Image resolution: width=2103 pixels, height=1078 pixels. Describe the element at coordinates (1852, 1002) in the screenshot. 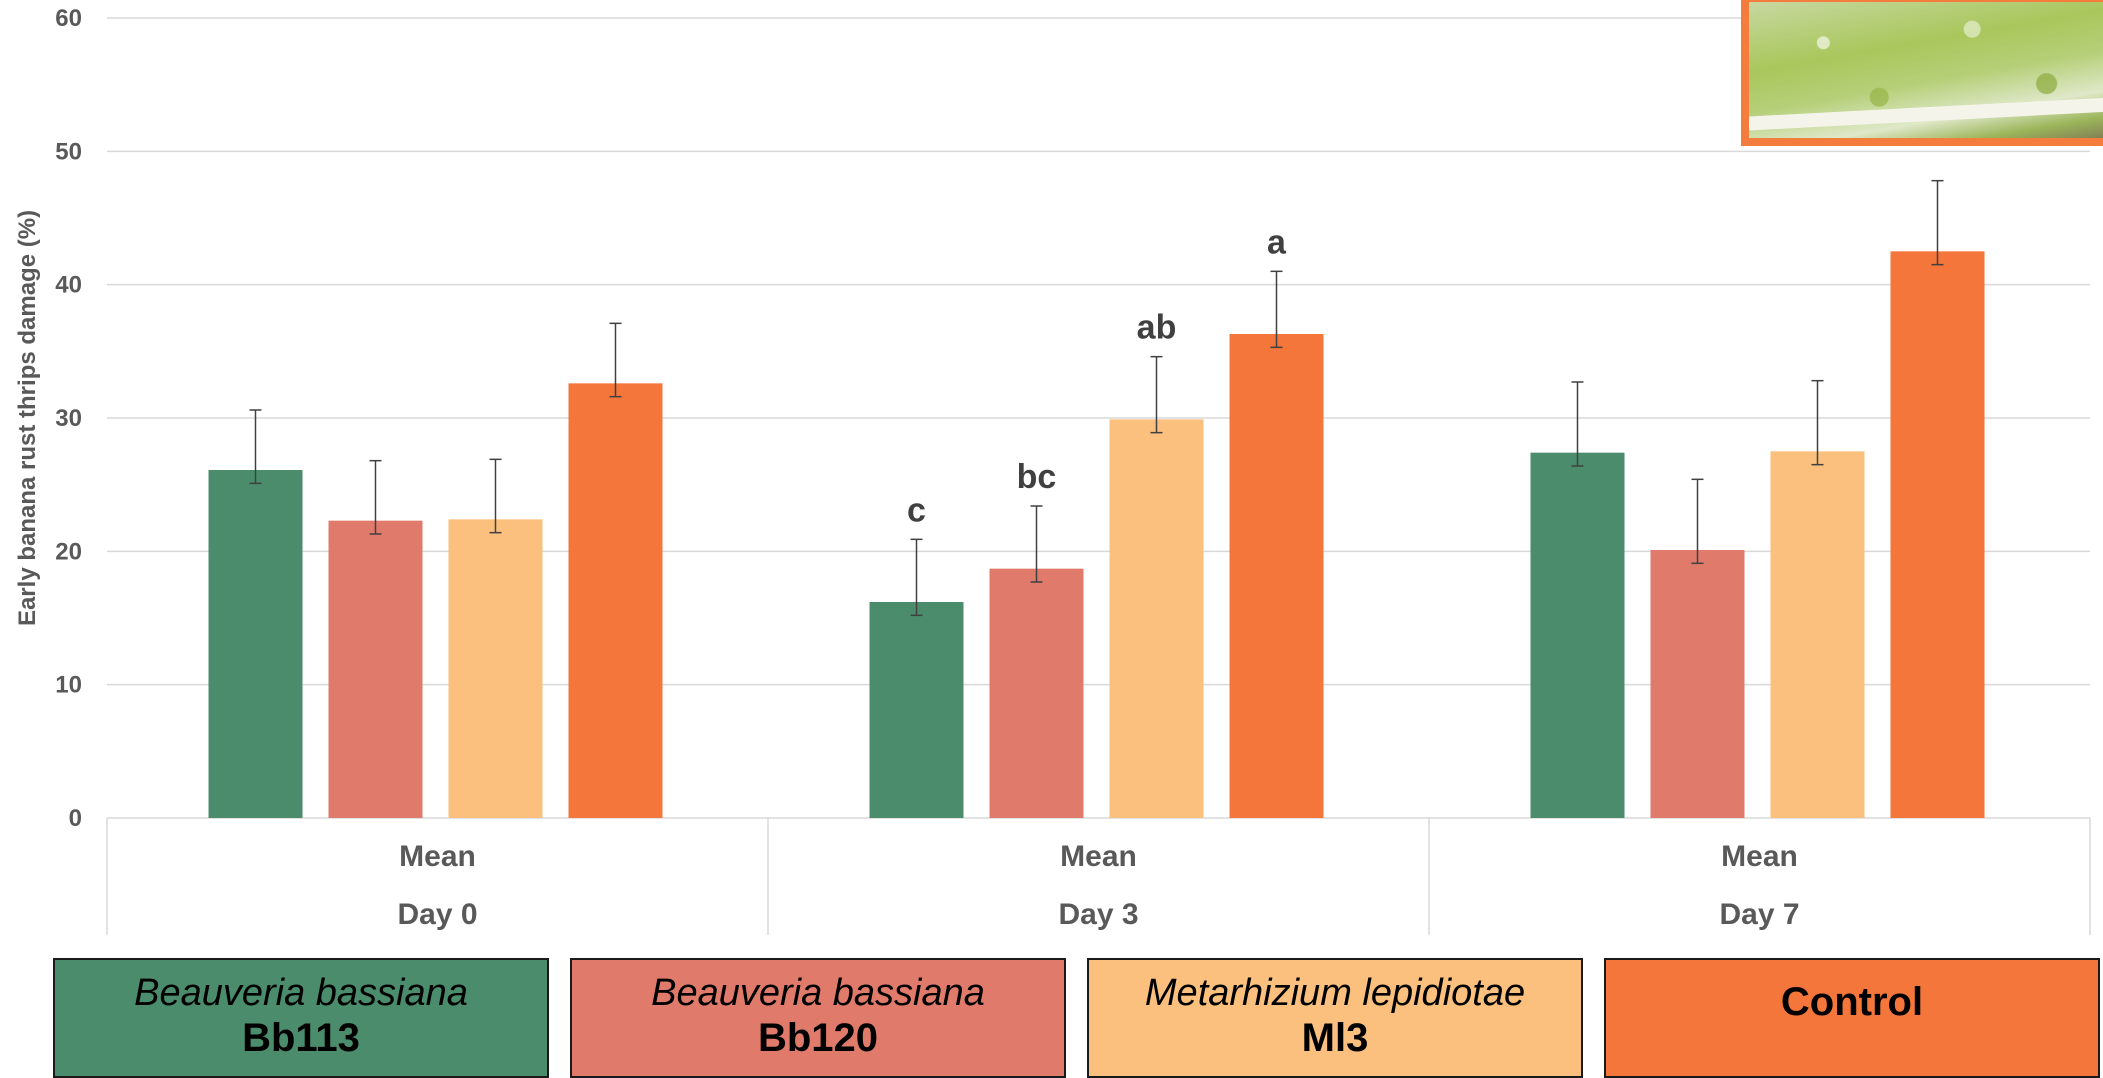

I see `legend-control-label: Control` at that location.